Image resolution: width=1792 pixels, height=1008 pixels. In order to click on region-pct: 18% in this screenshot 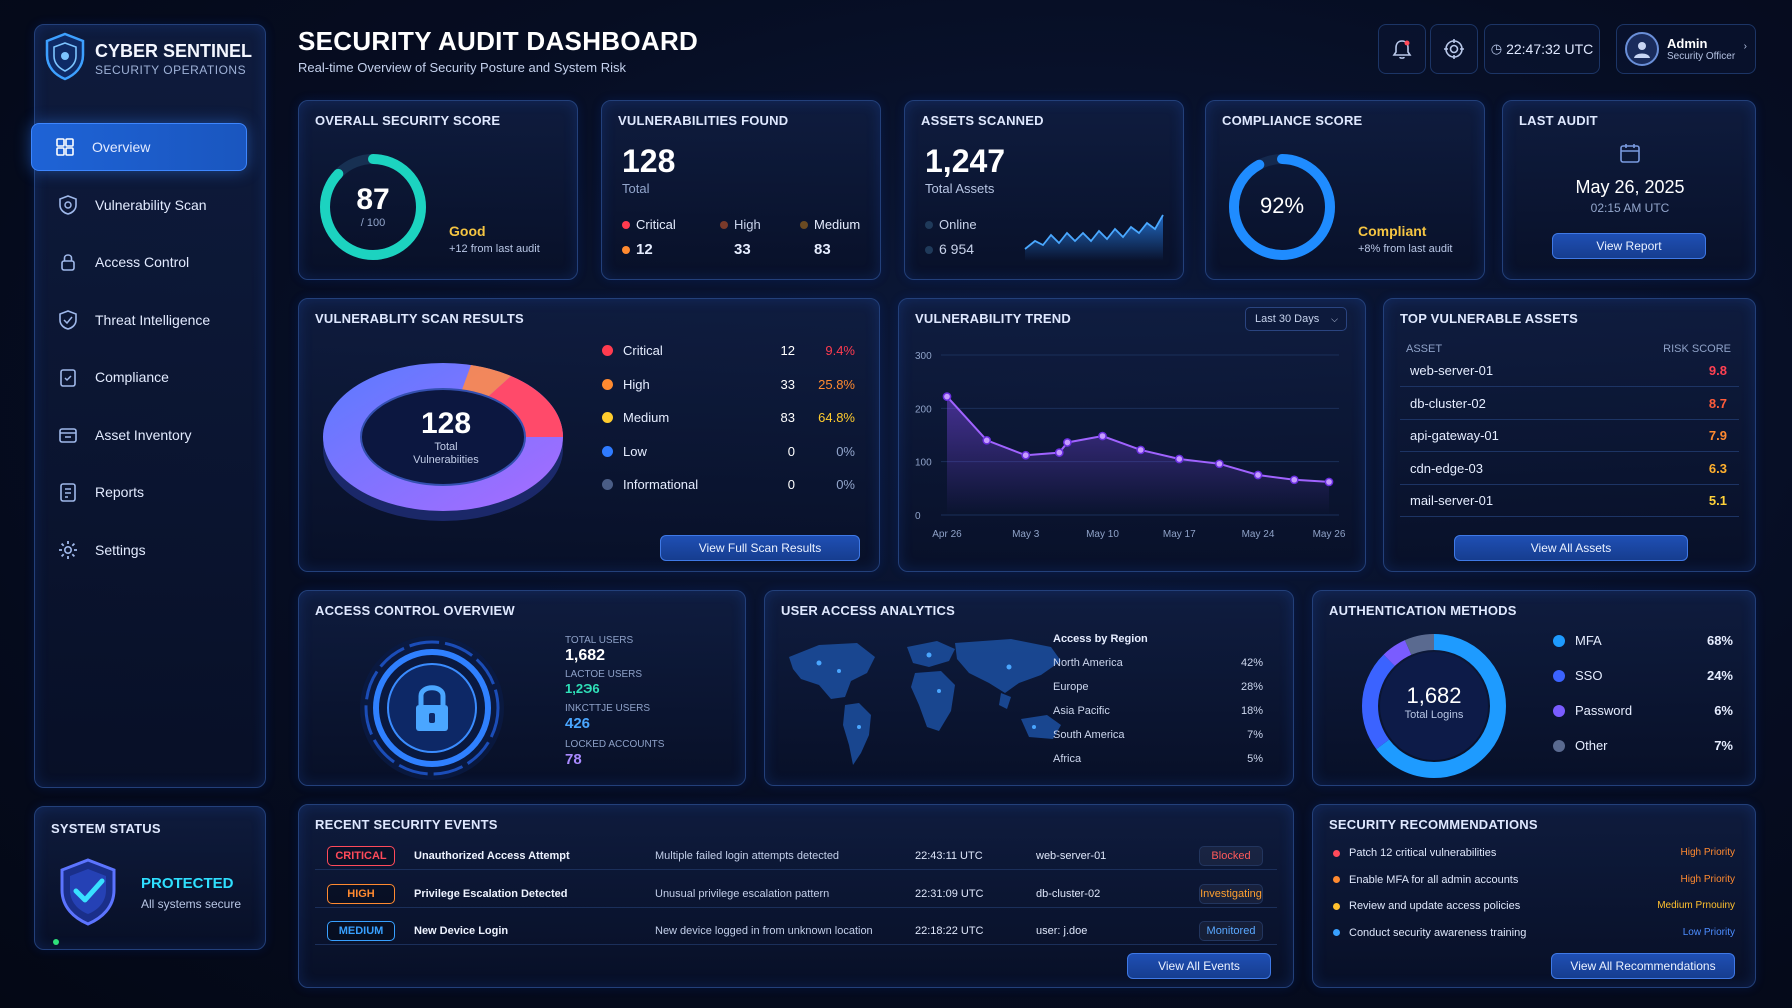, I will do `click(1251, 711)`.